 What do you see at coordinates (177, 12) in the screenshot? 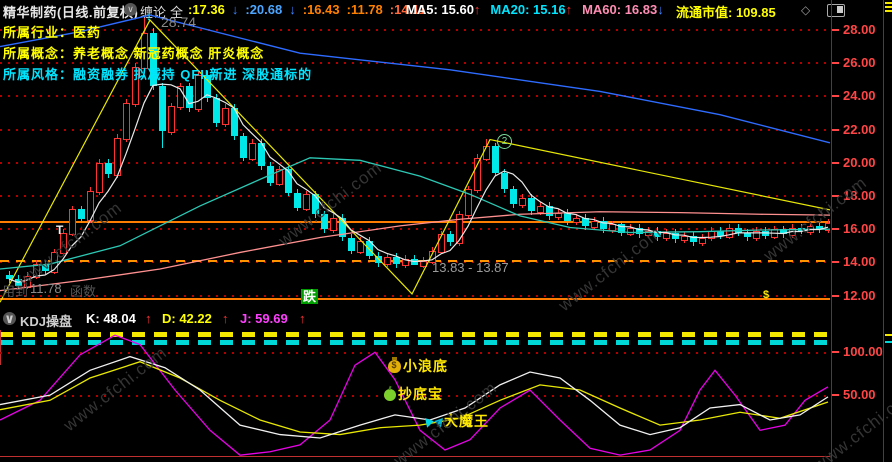
I see `chan-scope-label: 全` at bounding box center [177, 12].